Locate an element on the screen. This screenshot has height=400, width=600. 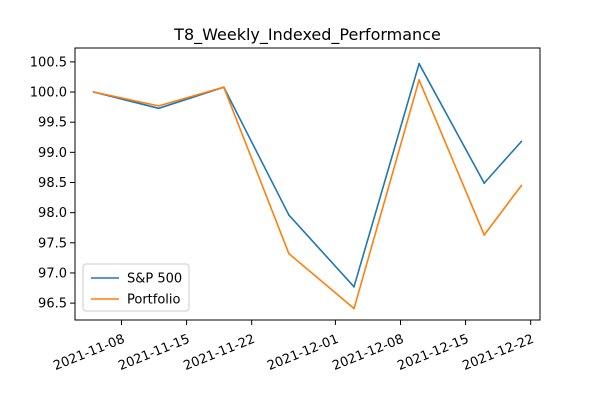
y-tick-label: 97.5 is located at coordinates (52, 243).